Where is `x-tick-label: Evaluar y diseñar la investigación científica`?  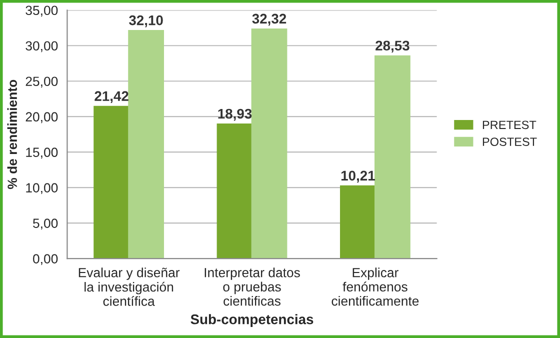
x-tick-label: Evaluar y diseñar la investigación científica is located at coordinates (129, 287).